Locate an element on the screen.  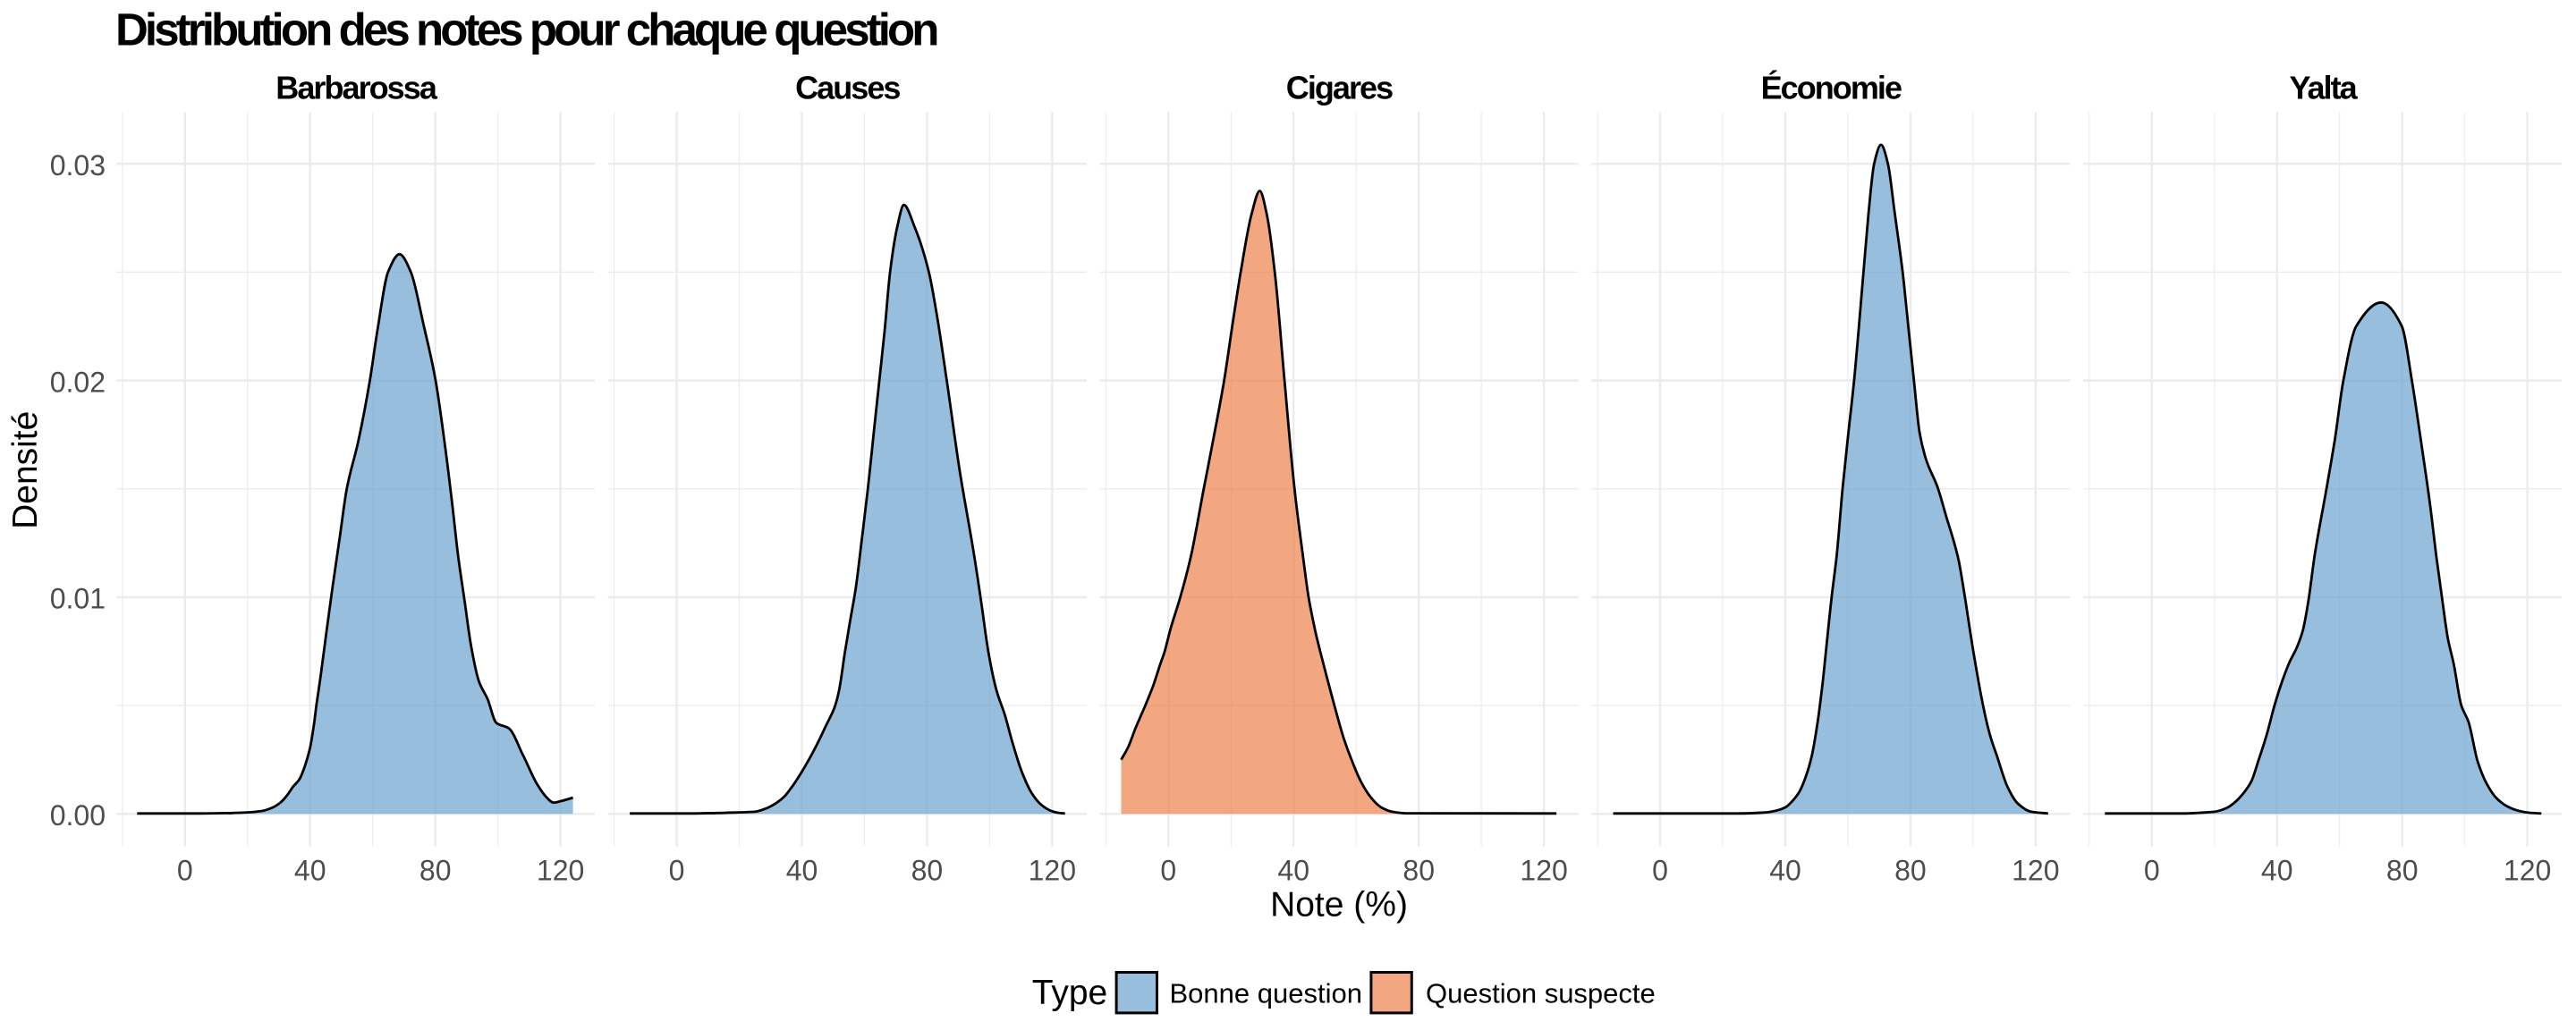
svg-text: Type is located at coordinates (1070, 993).